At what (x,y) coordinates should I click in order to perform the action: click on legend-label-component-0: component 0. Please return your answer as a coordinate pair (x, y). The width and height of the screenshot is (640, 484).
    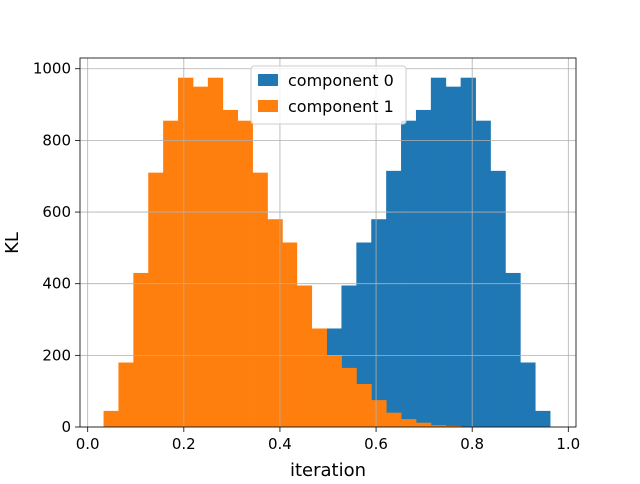
    Looking at the image, I should click on (341, 80).